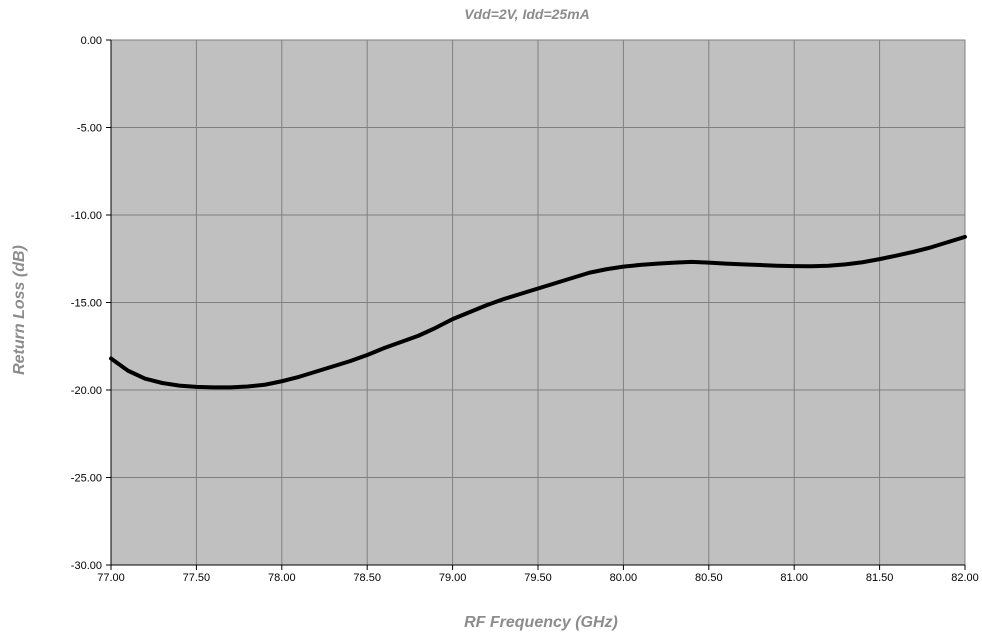 The width and height of the screenshot is (982, 635). Describe the element at coordinates (624, 578) in the screenshot. I see `x-tick-label: 80.00` at that location.